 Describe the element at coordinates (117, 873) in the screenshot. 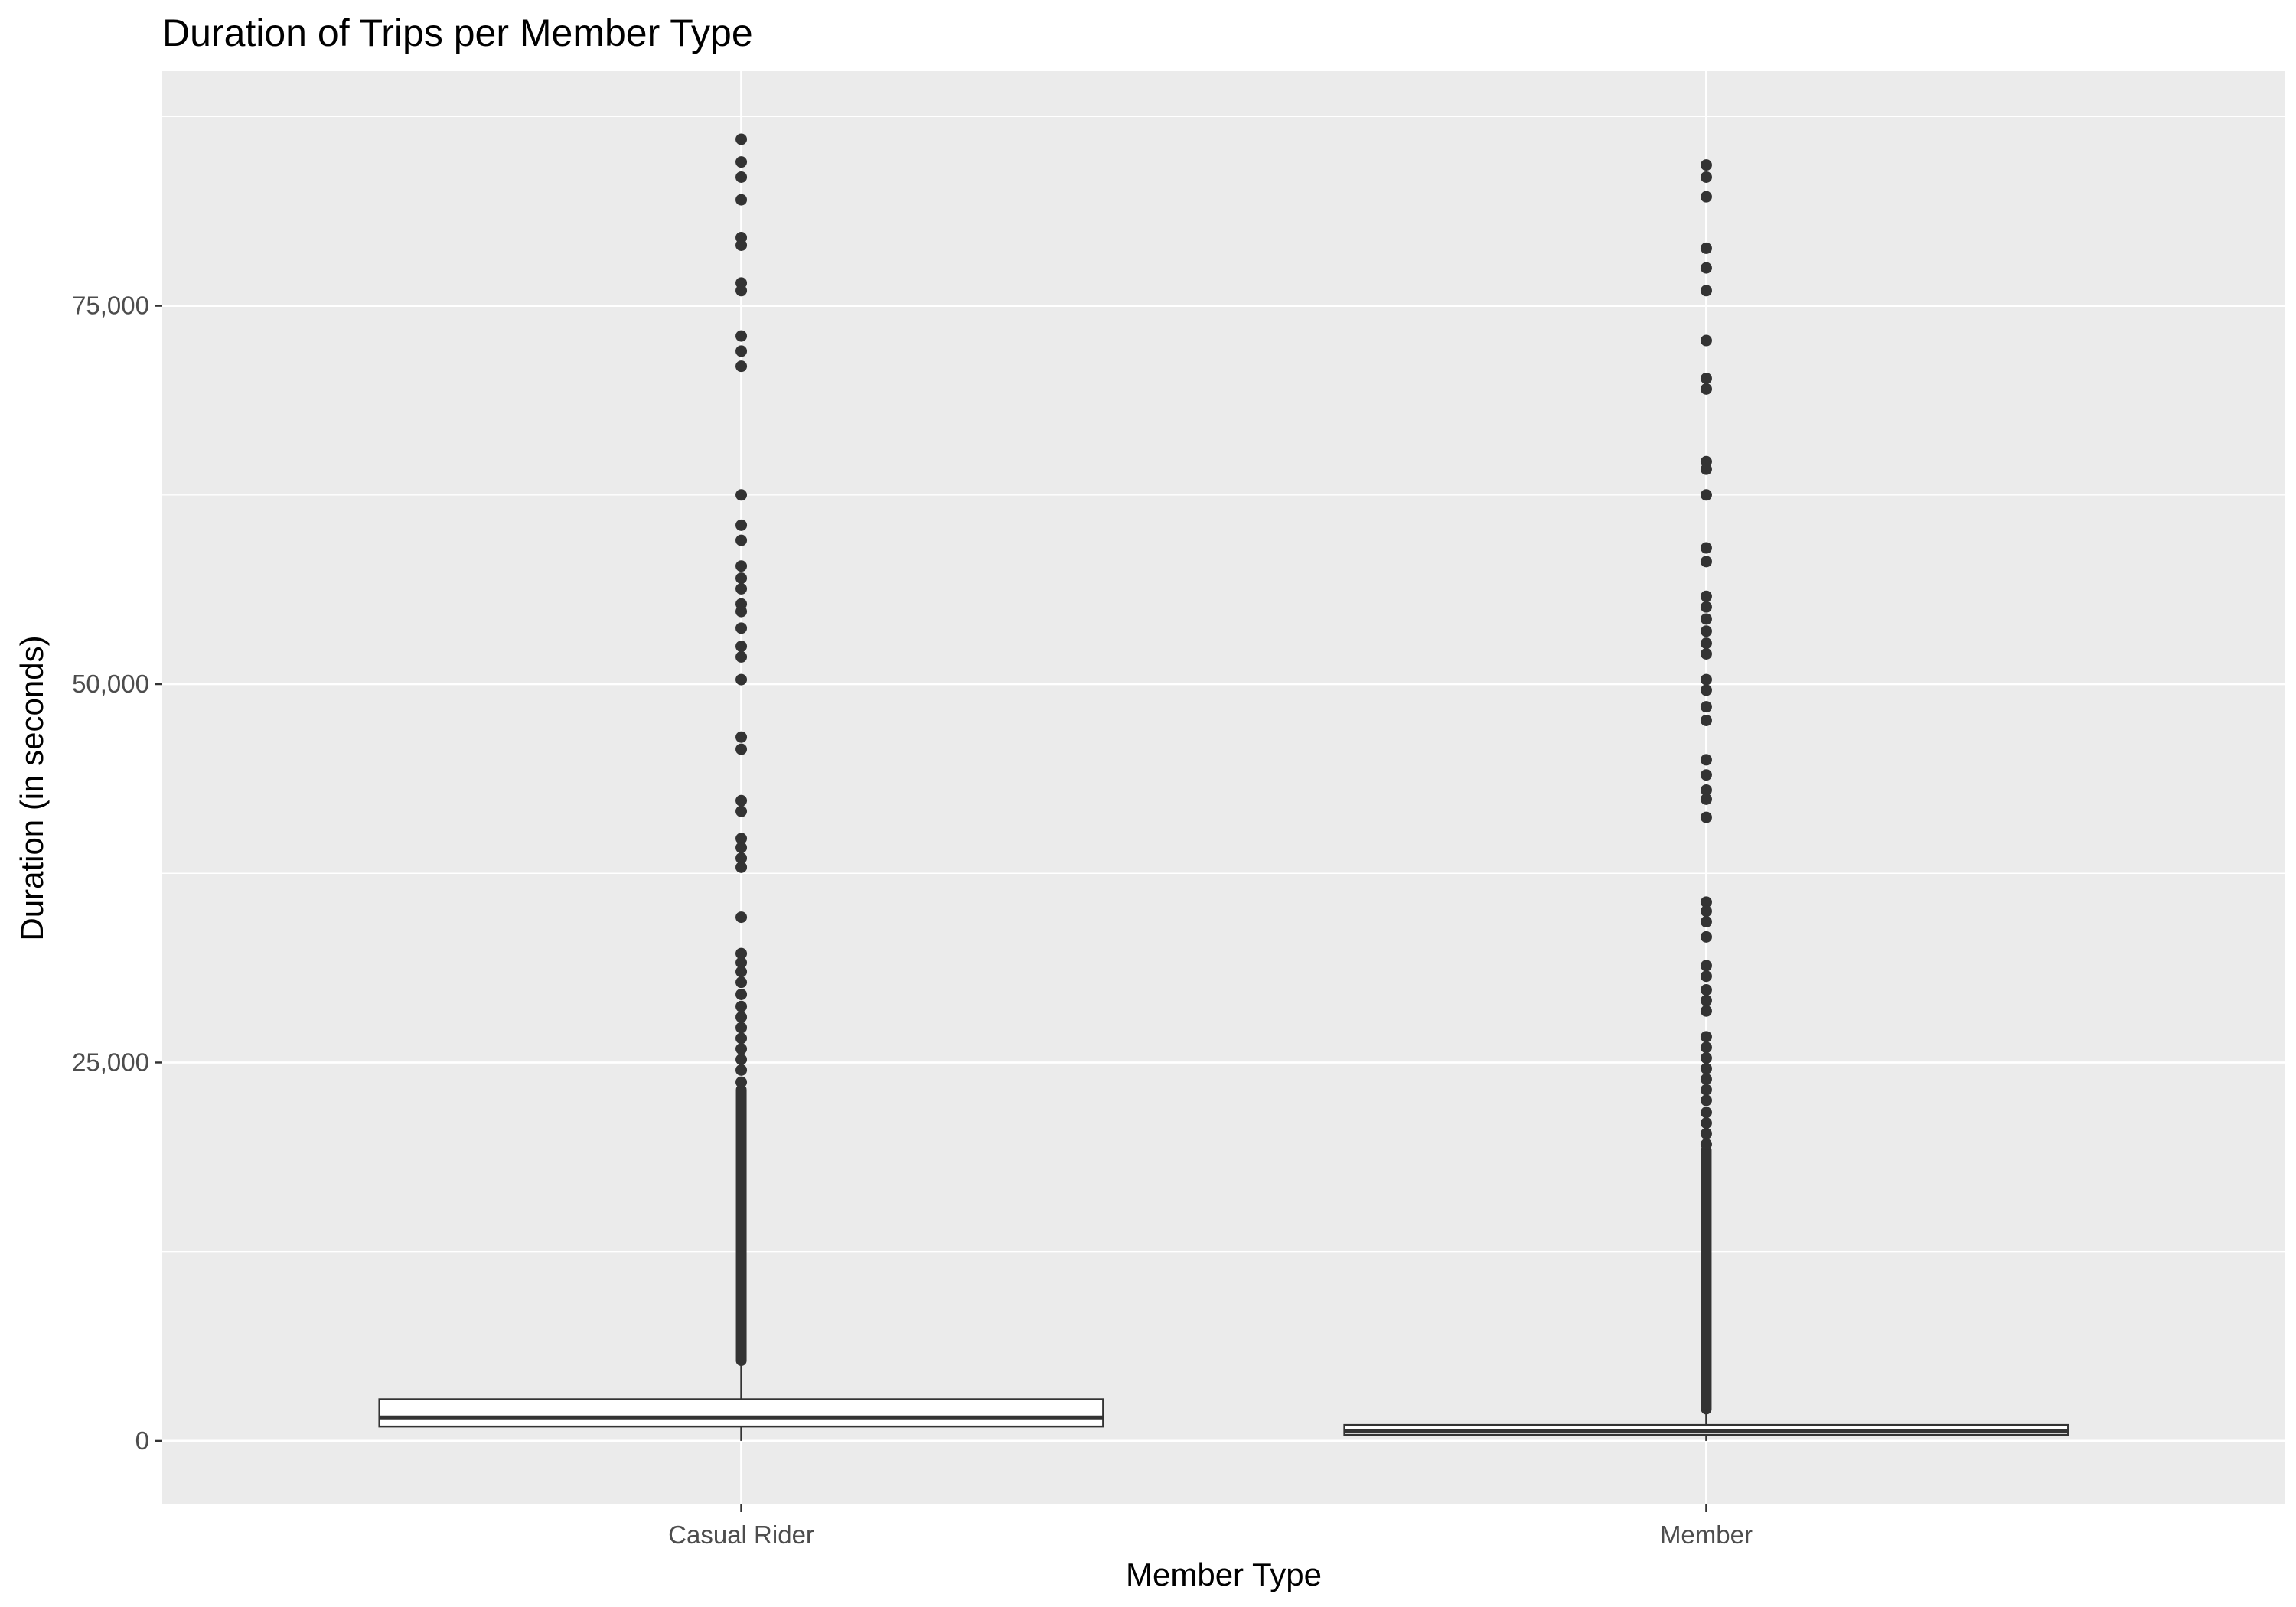

I see `y-axis-ticks: 0 25,000 50,000 75,000` at that location.